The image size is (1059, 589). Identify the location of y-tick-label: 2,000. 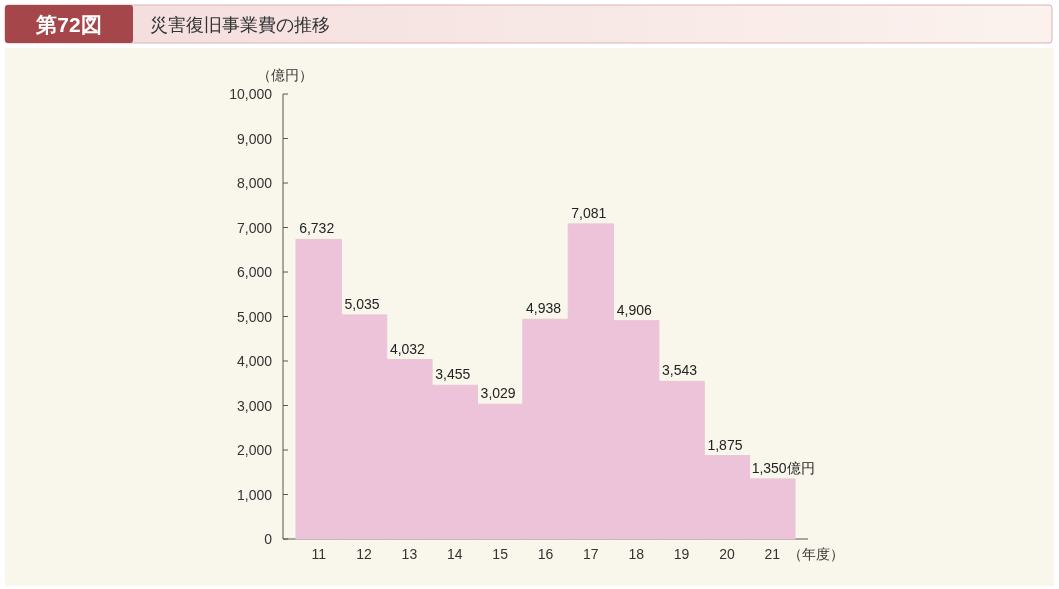
(254, 450).